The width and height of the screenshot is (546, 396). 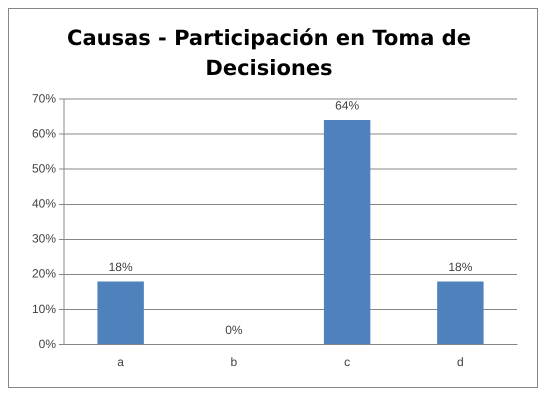 I want to click on chart-title: Causas - Participación en Toma de Decisiones, so click(x=269, y=53).